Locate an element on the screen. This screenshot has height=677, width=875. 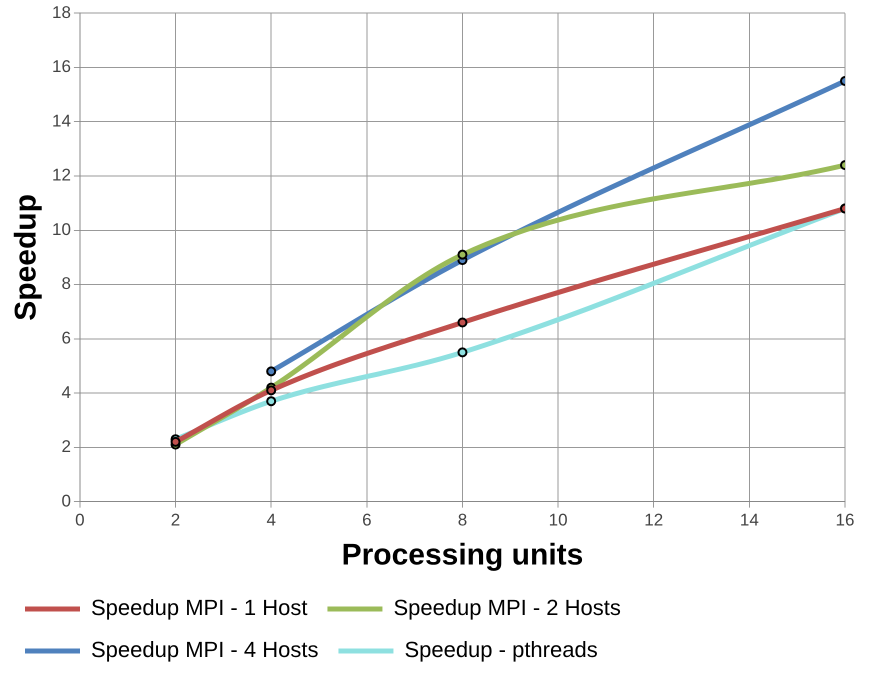
x-tick-label: 12 is located at coordinates (654, 520).